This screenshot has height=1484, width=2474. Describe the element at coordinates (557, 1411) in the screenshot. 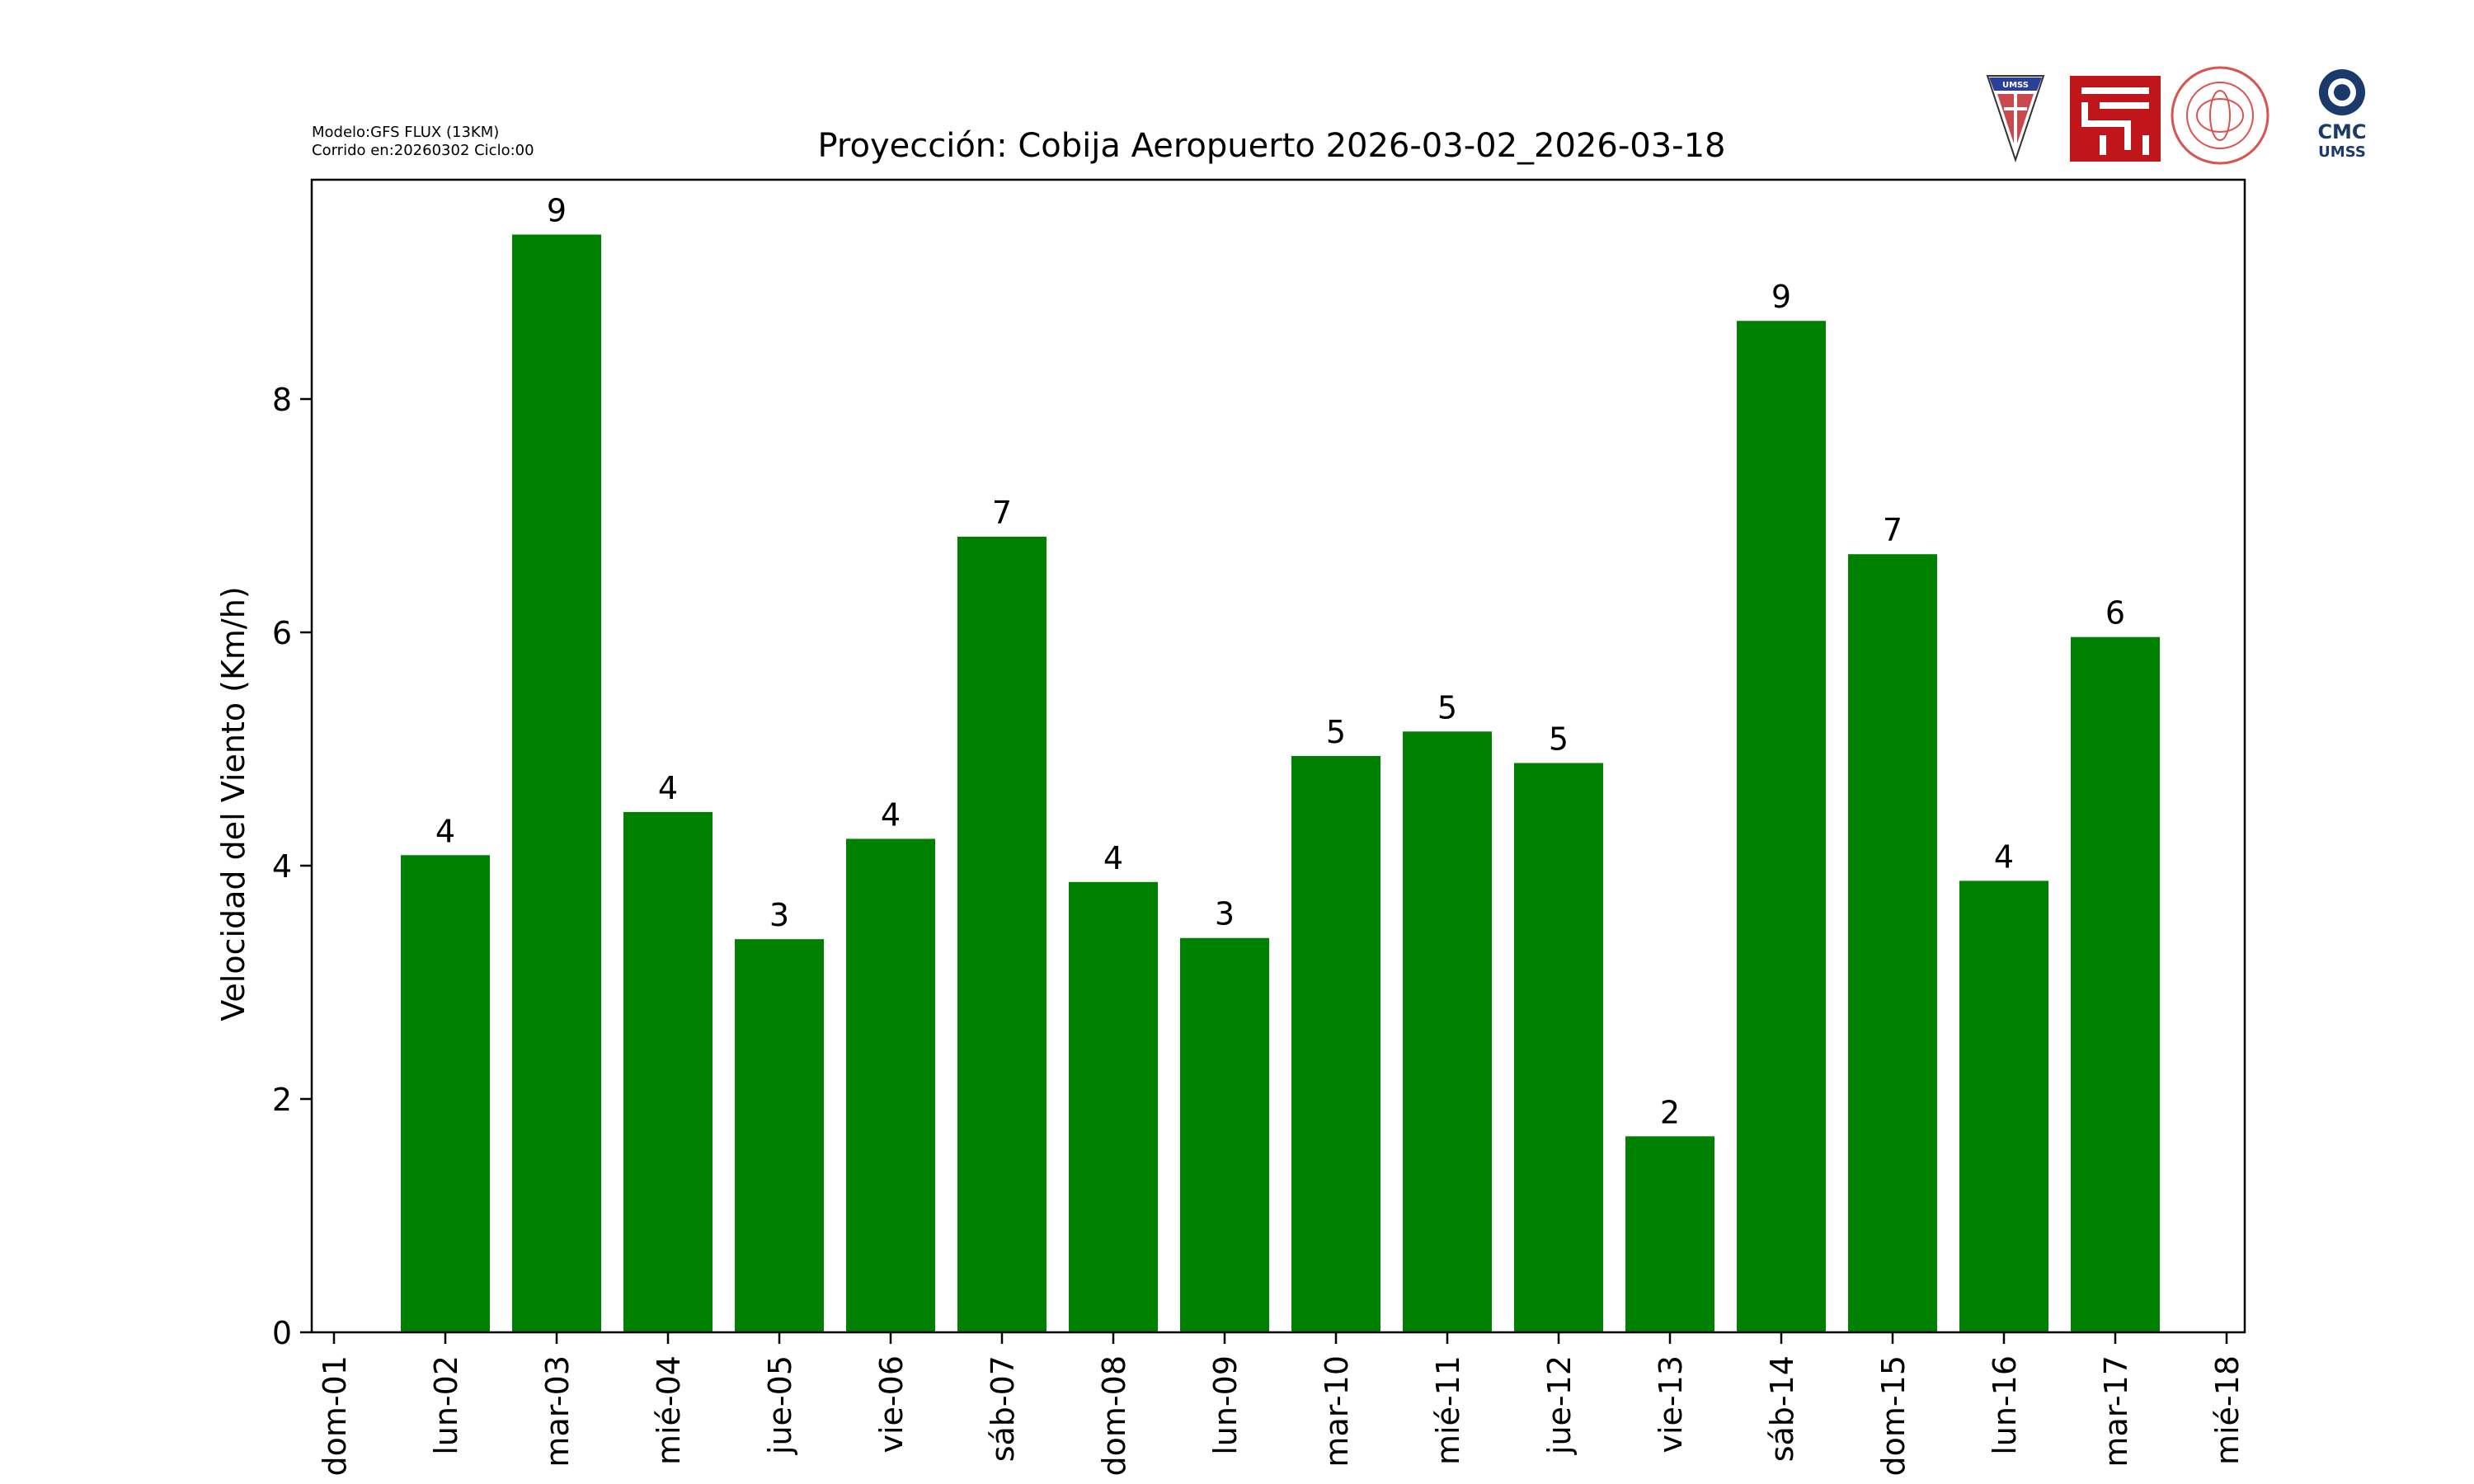

I see `x-tick-label: mar-03` at that location.